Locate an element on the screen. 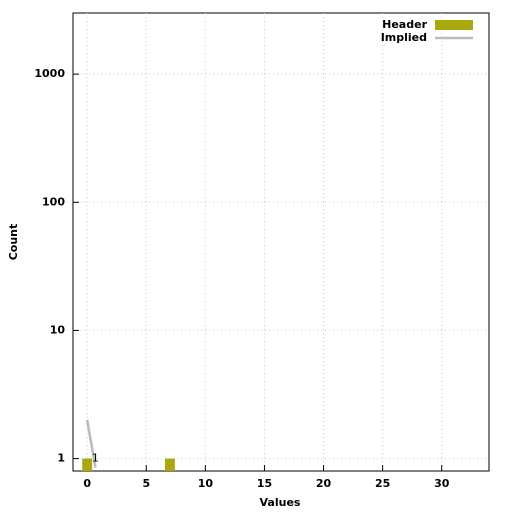 This screenshot has width=512, height=512. x-axis-label: Values is located at coordinates (280, 502).